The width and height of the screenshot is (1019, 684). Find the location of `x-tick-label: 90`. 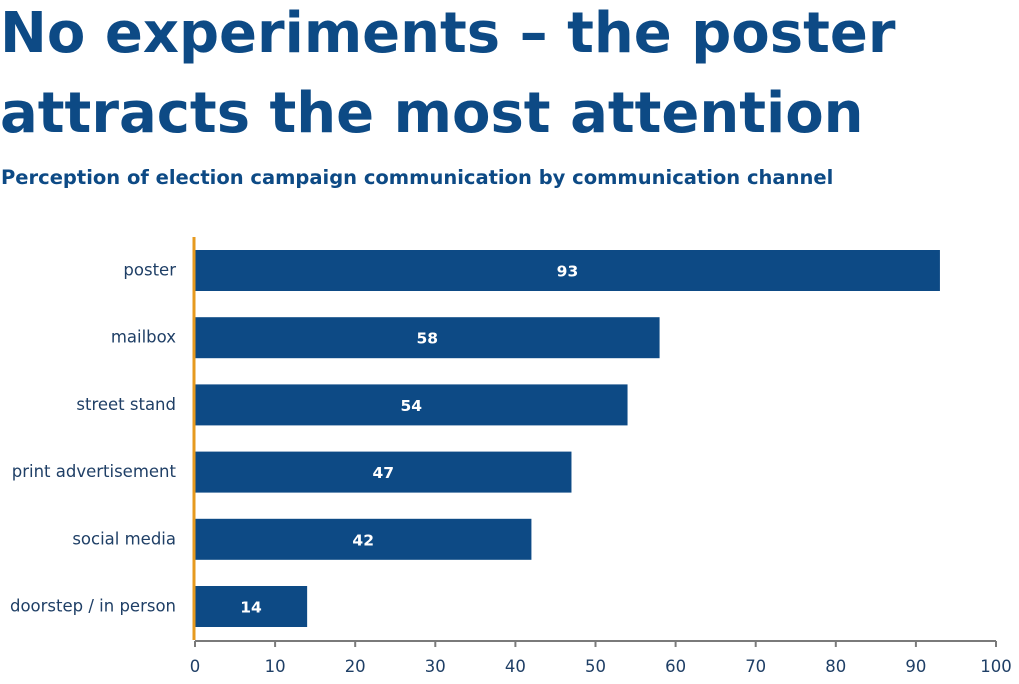

x-tick-label: 90 is located at coordinates (915, 666).